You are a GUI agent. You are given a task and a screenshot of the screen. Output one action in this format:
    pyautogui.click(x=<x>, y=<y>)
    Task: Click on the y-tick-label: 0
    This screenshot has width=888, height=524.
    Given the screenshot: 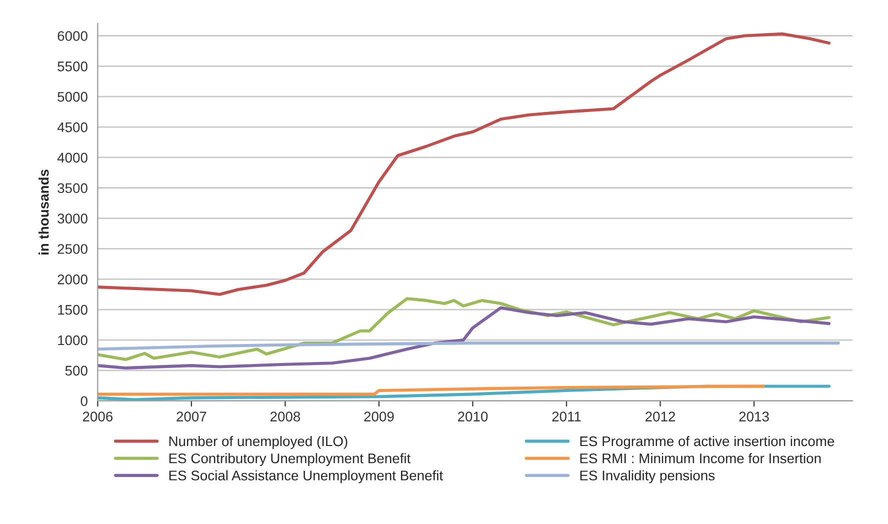 What is the action you would take?
    pyautogui.click(x=84, y=401)
    